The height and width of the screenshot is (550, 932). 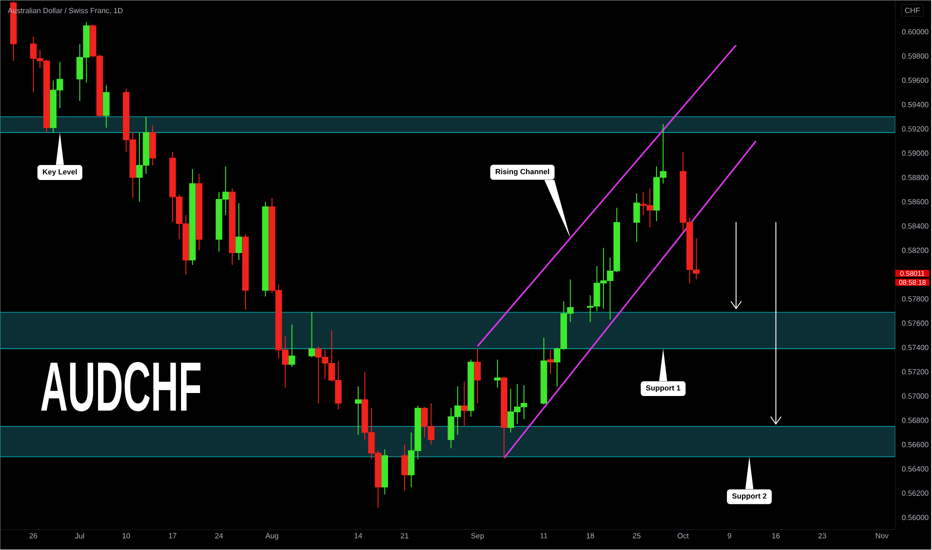 I want to click on annotation: AUDCHF, so click(x=120, y=387).